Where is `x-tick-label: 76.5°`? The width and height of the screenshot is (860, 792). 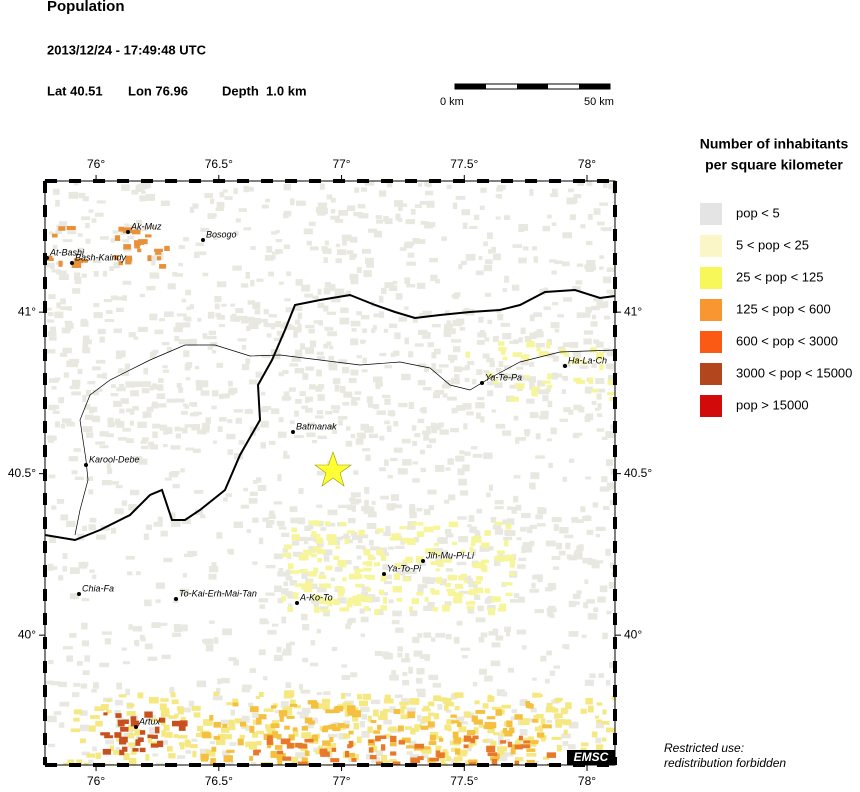 x-tick-label: 76.5° is located at coordinates (219, 164).